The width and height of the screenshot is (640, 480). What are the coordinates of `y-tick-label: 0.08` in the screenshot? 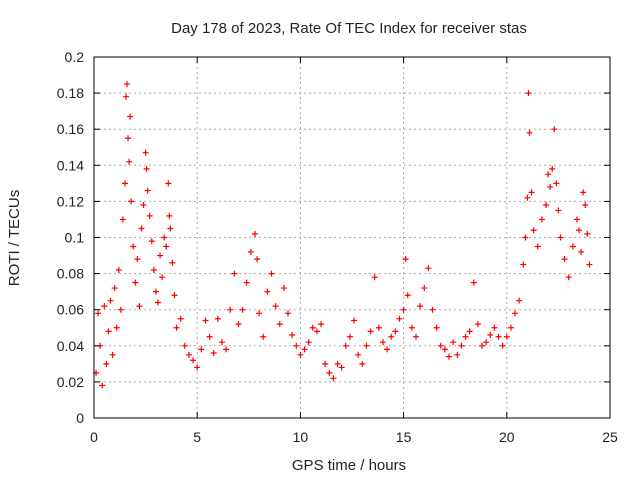 It's located at (70, 274).